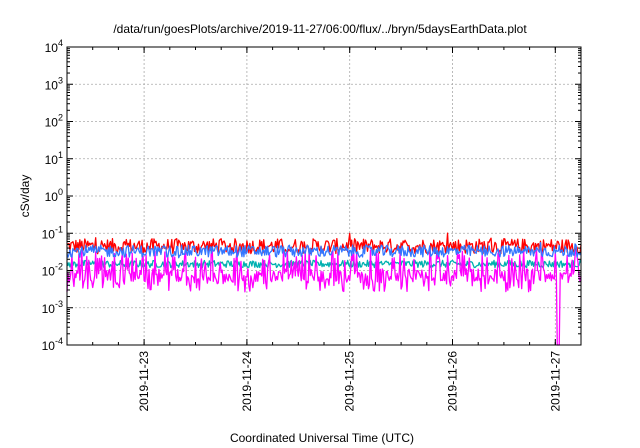 The width and height of the screenshot is (640, 448). What do you see at coordinates (555, 381) in the screenshot?
I see `x-tick-label: 2019-11-27` at bounding box center [555, 381].